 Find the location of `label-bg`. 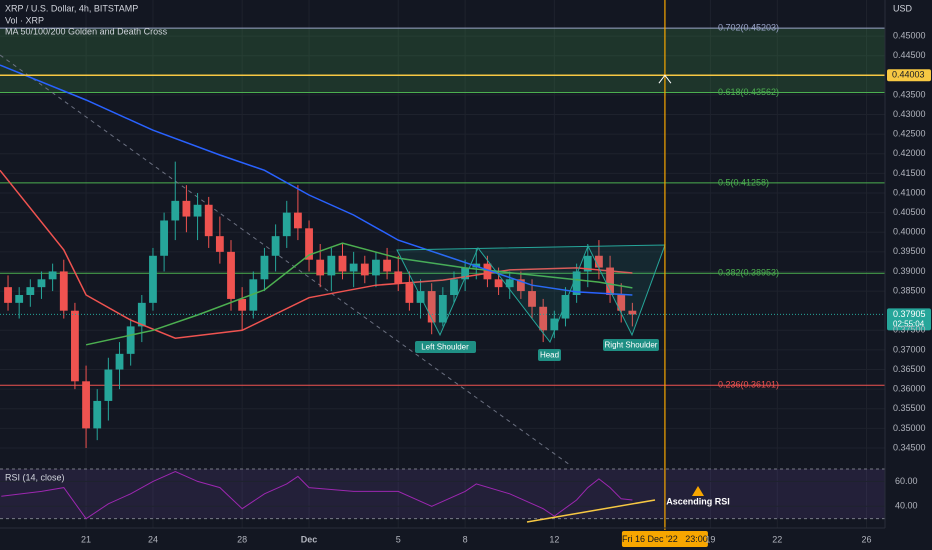

label-bg is located at coordinates (445, 347).